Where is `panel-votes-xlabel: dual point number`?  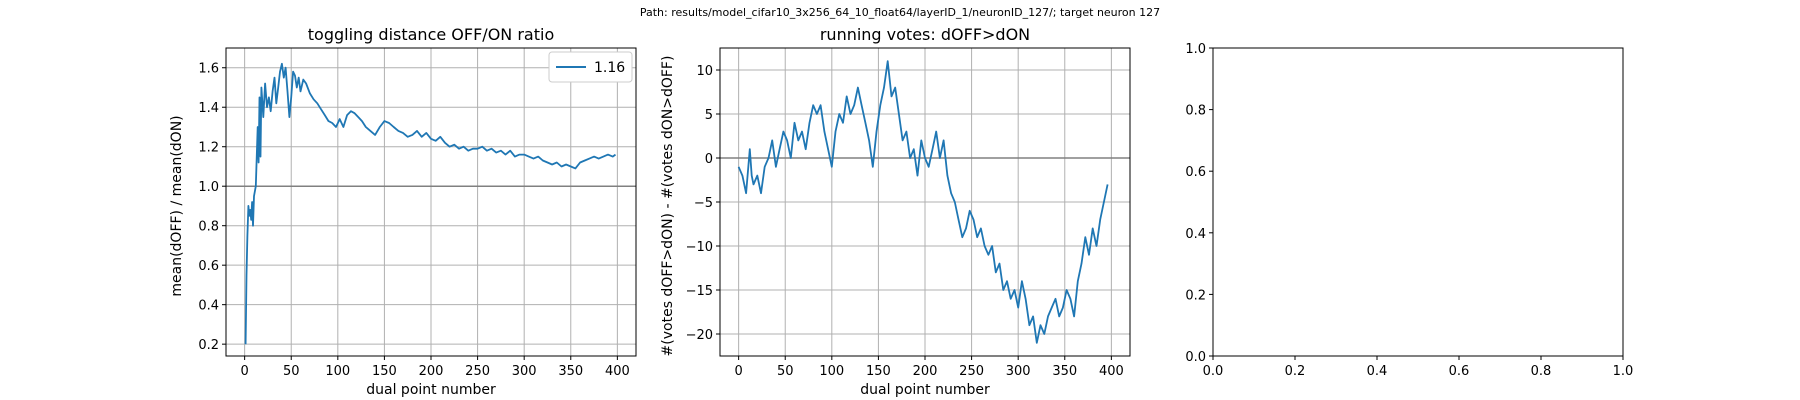 panel-votes-xlabel: dual point number is located at coordinates (925, 390).